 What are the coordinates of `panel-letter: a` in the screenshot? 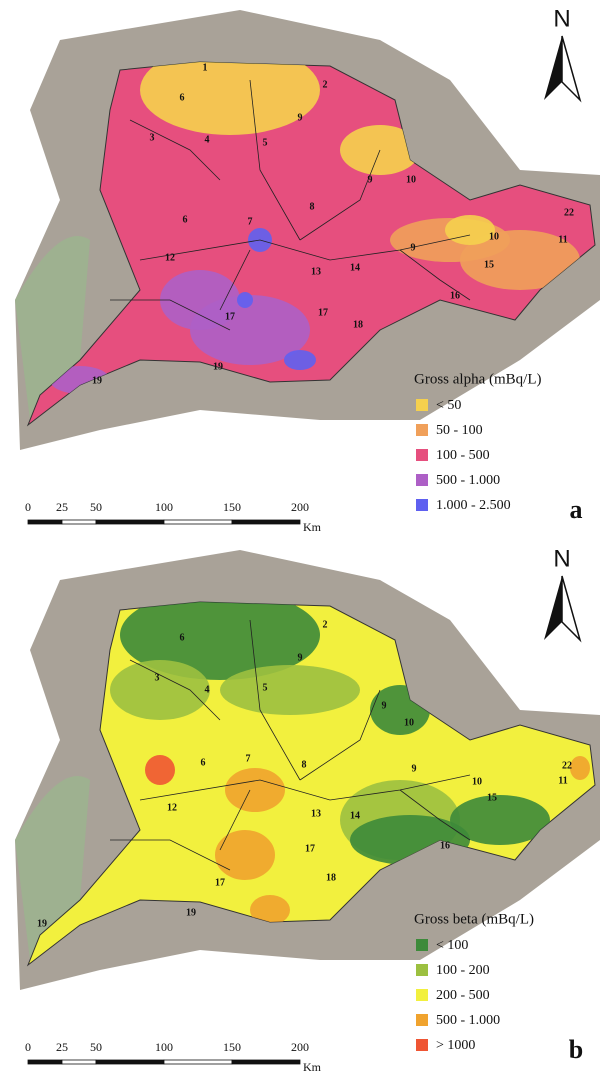 It's located at (576, 509).